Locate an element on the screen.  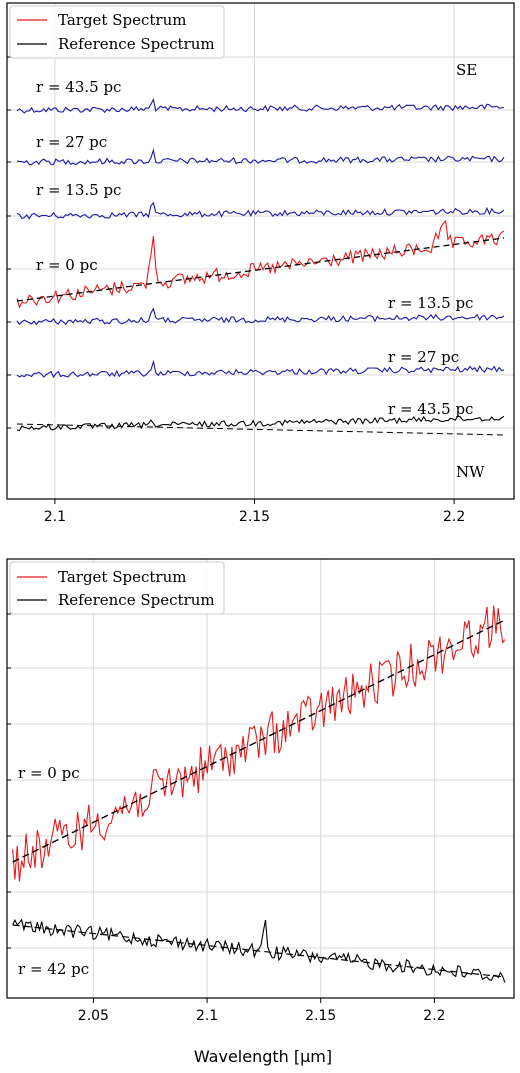
bottom-legend-reference-label: Reference Spectrum is located at coordinates (136, 600).